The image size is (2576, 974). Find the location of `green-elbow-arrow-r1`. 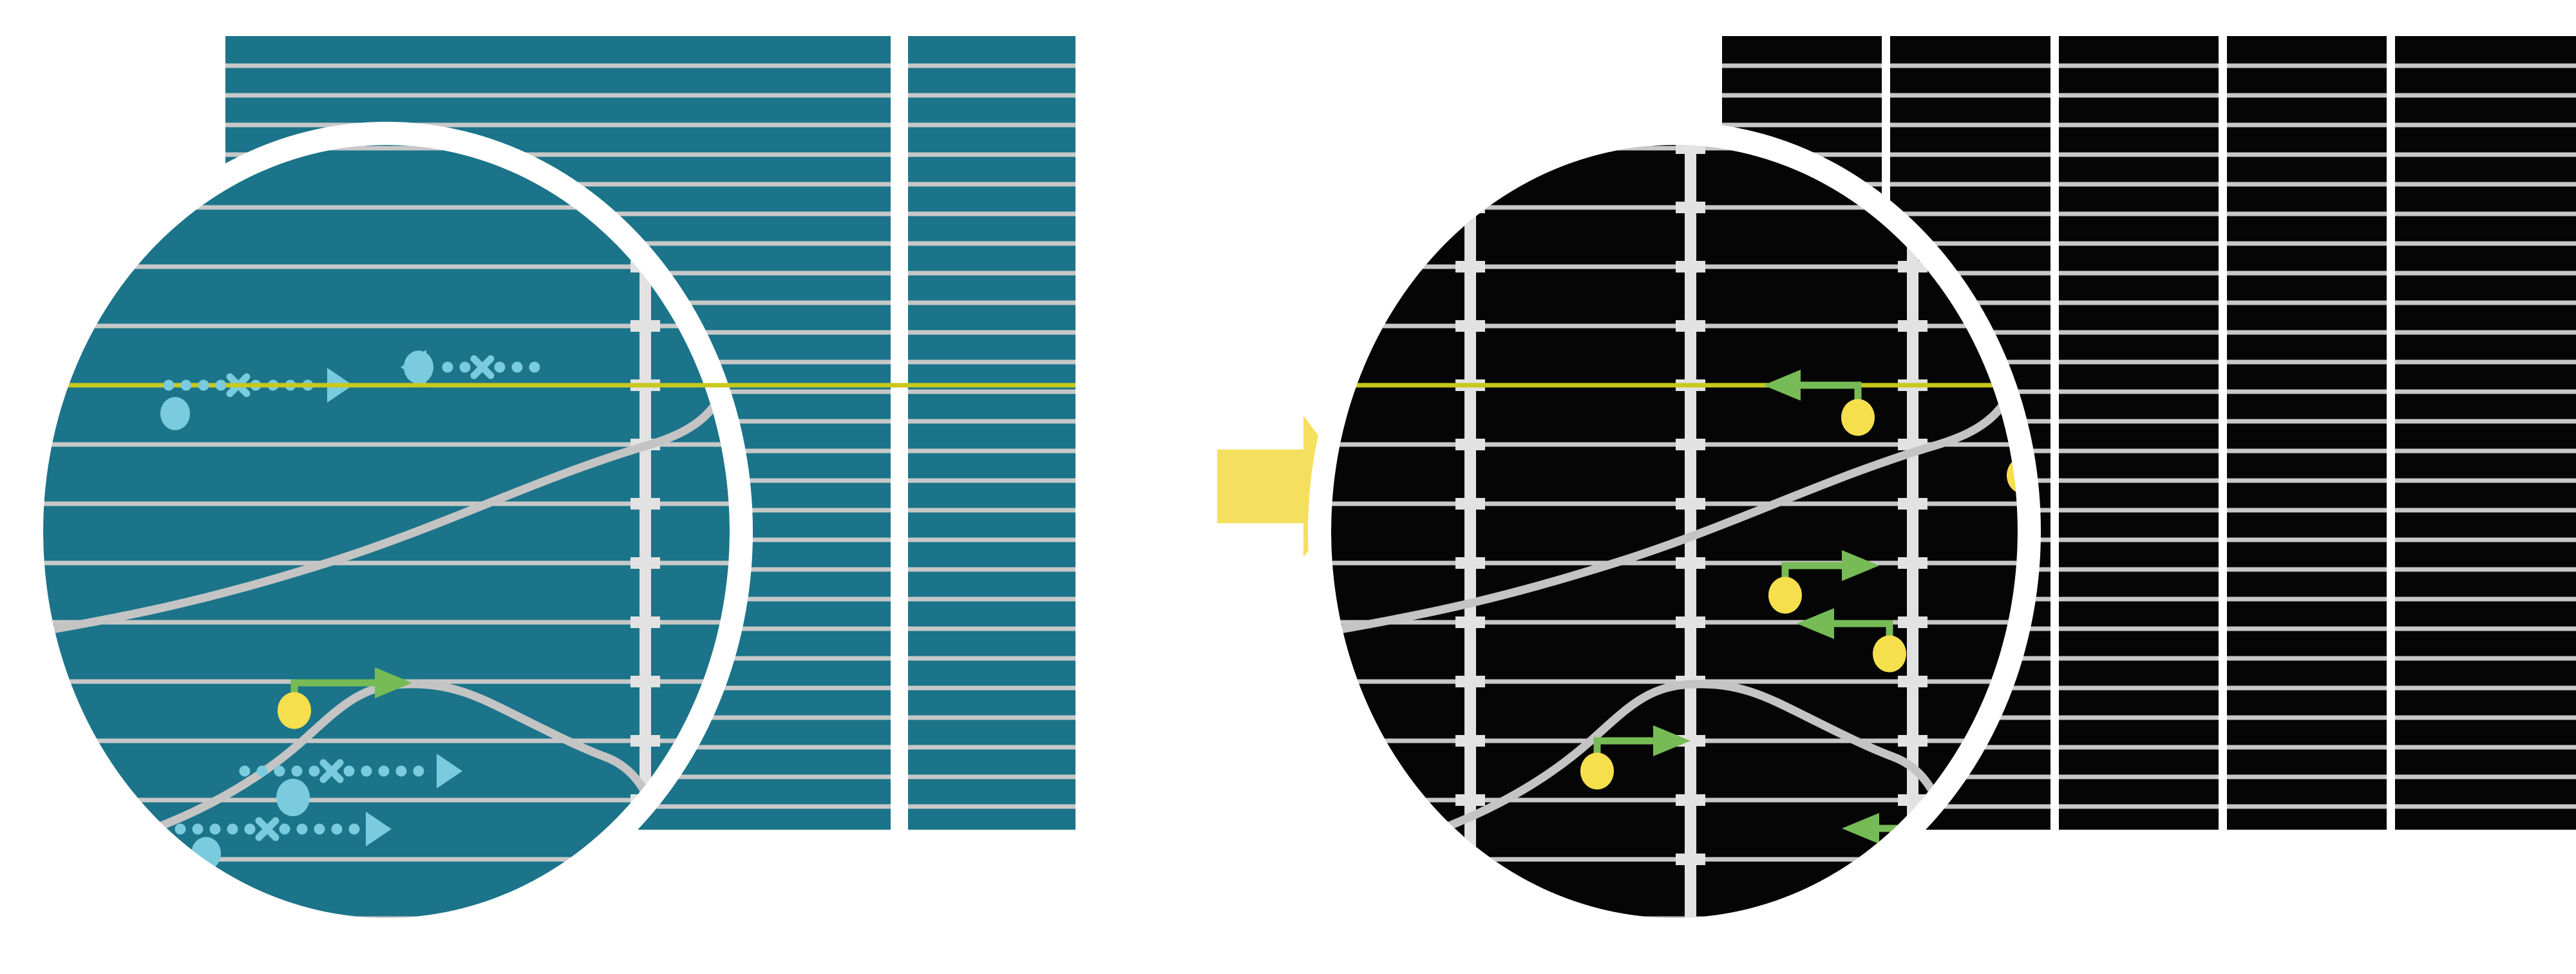

green-elbow-arrow-r1 is located at coordinates (1819, 403).